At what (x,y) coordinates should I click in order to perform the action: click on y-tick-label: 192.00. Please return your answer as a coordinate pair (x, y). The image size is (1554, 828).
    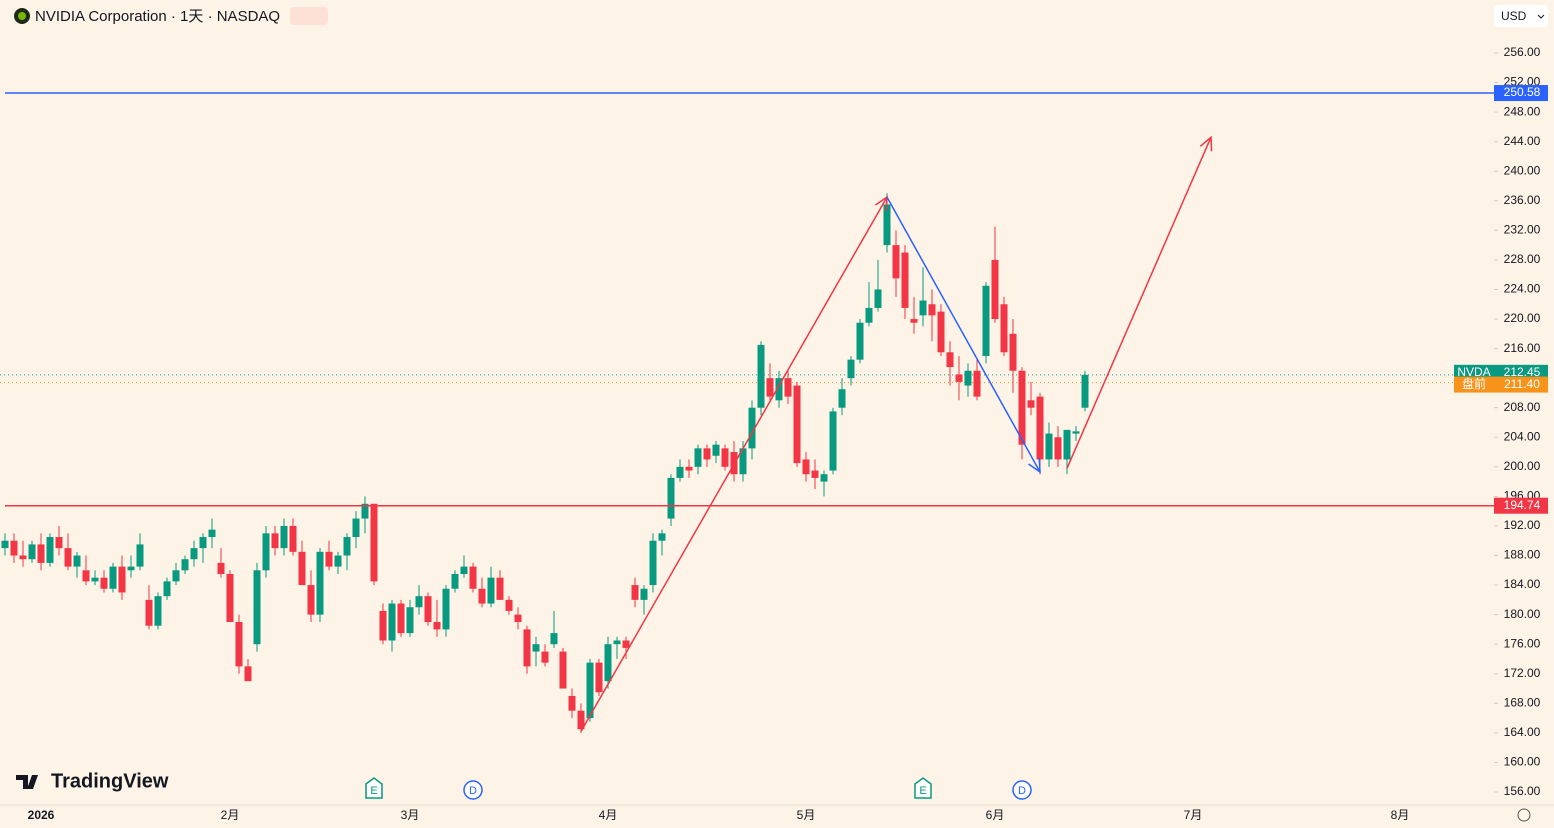
    Looking at the image, I should click on (1522, 525).